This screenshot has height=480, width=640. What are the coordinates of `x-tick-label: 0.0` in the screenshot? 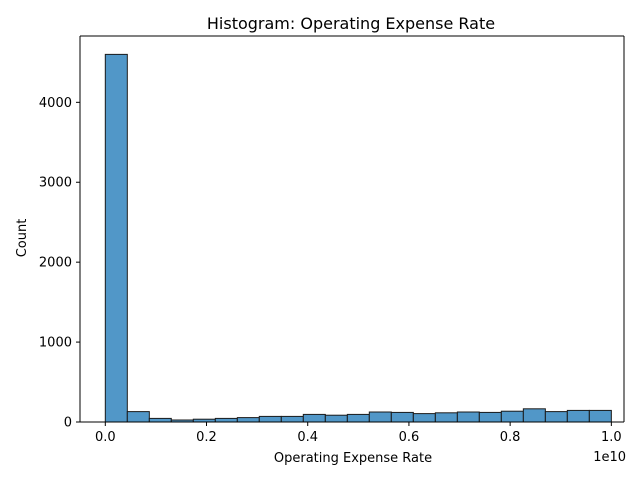 It's located at (105, 437).